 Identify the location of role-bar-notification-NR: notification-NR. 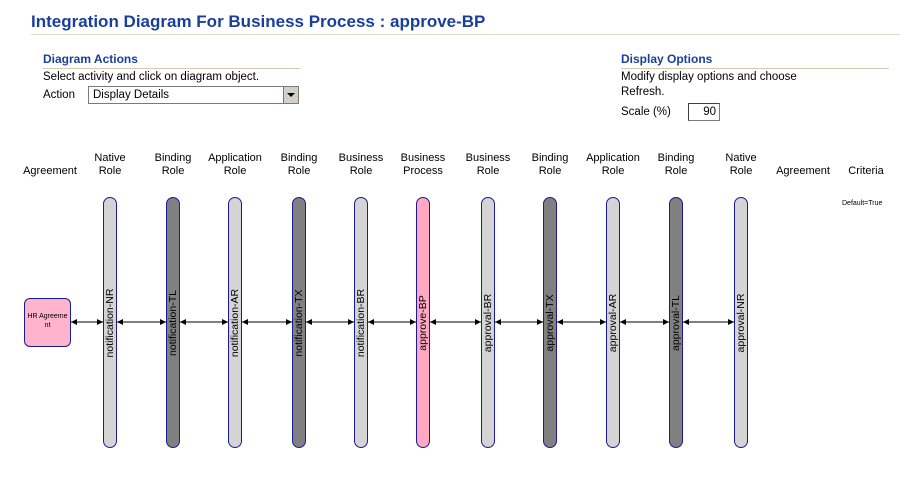
(110, 322).